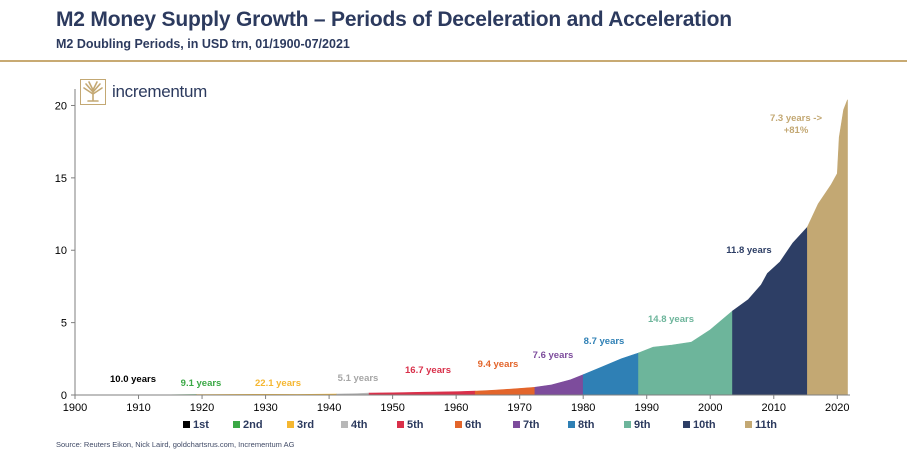 The image size is (907, 457). What do you see at coordinates (748, 424) in the screenshot?
I see `legend-swatch-11th` at bounding box center [748, 424].